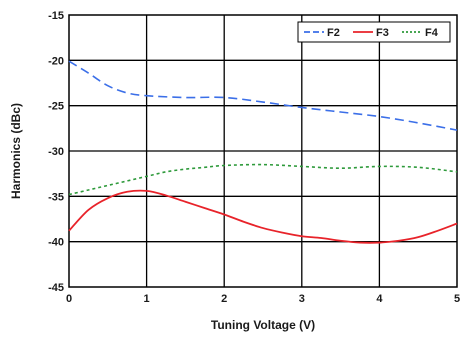 Image resolution: width=465 pixels, height=339 pixels. I want to click on series-line-f4, so click(263, 179).